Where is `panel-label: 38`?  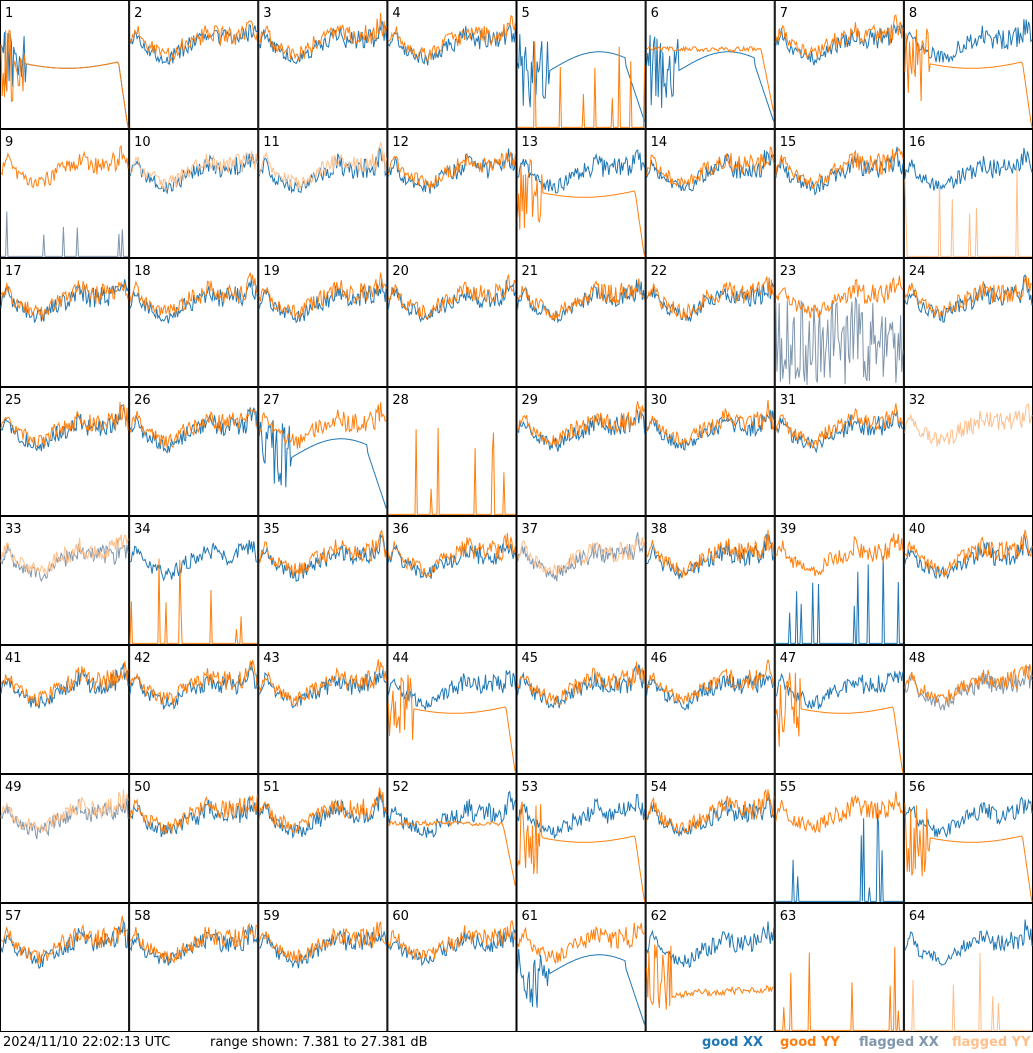
panel-label: 38 is located at coordinates (659, 529).